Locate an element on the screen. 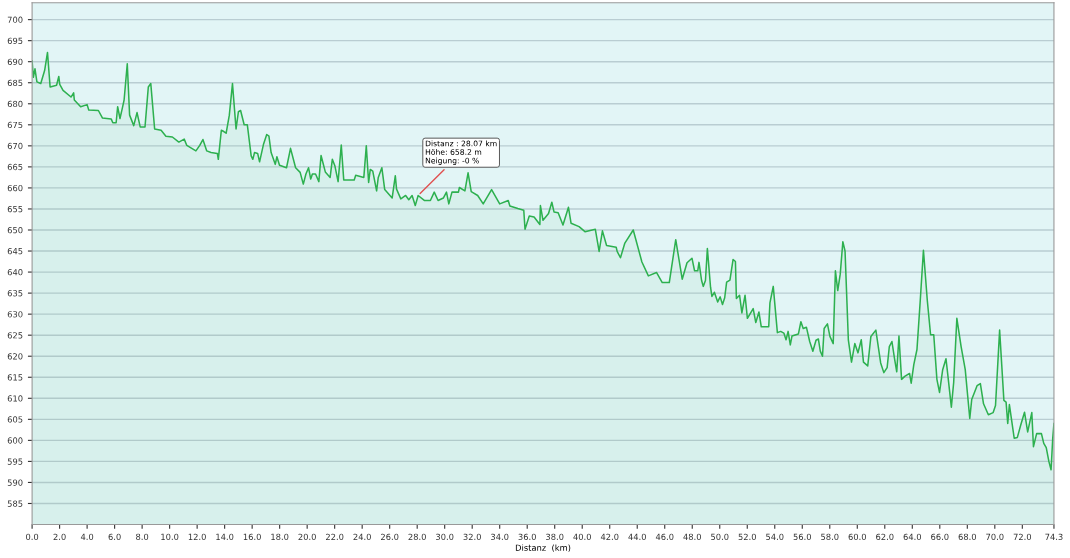 This screenshot has width=1070, height=558. y-tick-label: 610 is located at coordinates (15, 398).